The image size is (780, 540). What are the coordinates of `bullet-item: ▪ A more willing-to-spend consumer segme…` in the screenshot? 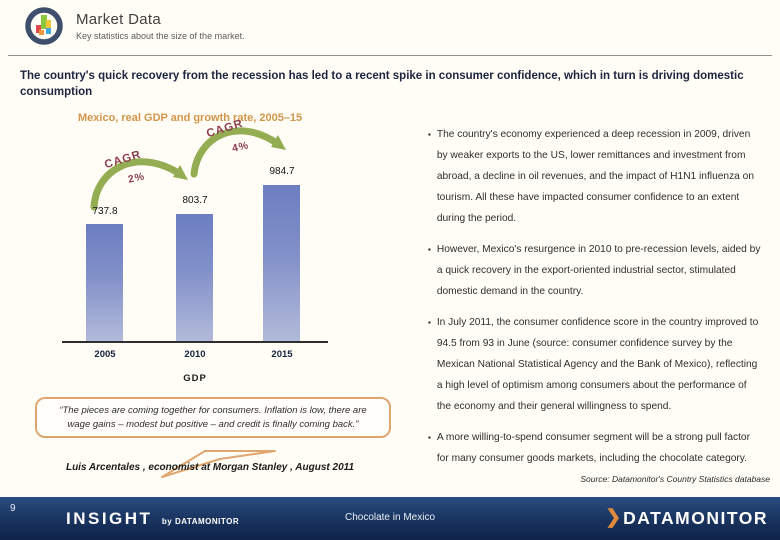 It's located at (601, 448).